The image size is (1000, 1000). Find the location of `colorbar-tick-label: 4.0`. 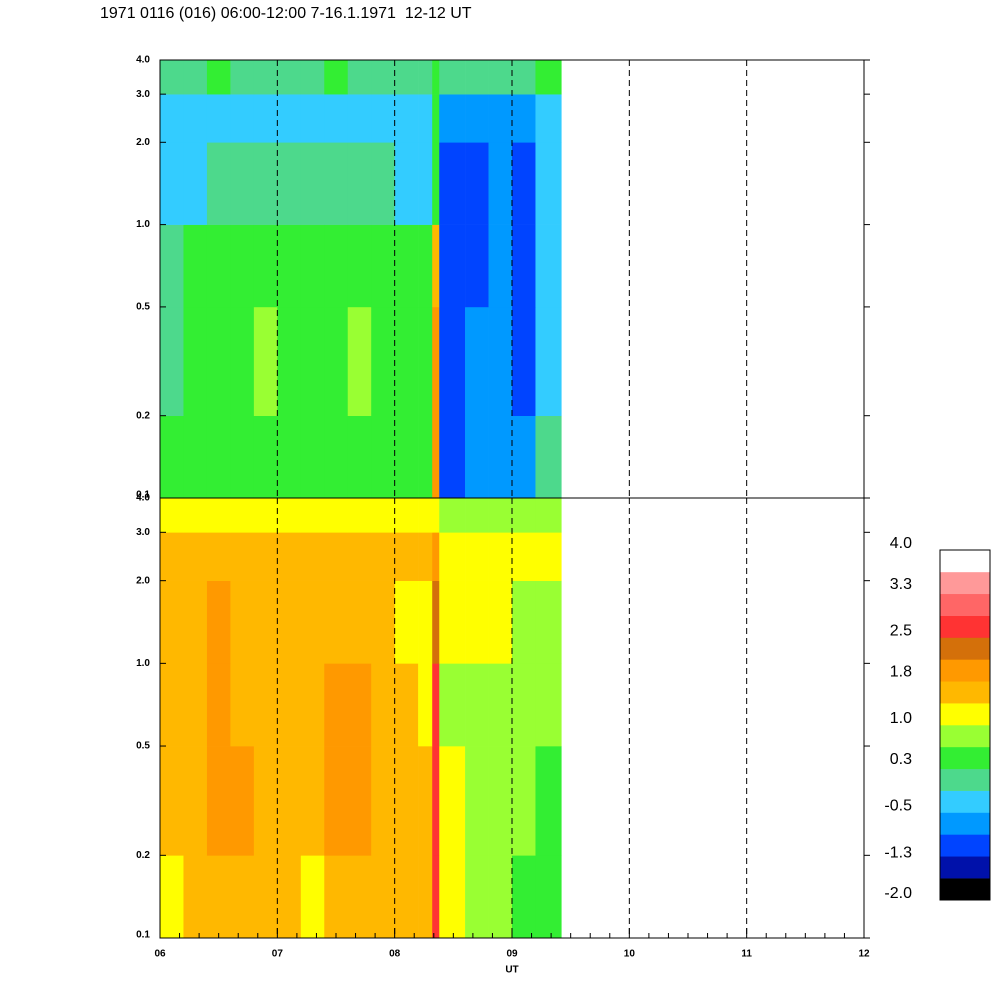

colorbar-tick-label: 4.0 is located at coordinates (901, 543).